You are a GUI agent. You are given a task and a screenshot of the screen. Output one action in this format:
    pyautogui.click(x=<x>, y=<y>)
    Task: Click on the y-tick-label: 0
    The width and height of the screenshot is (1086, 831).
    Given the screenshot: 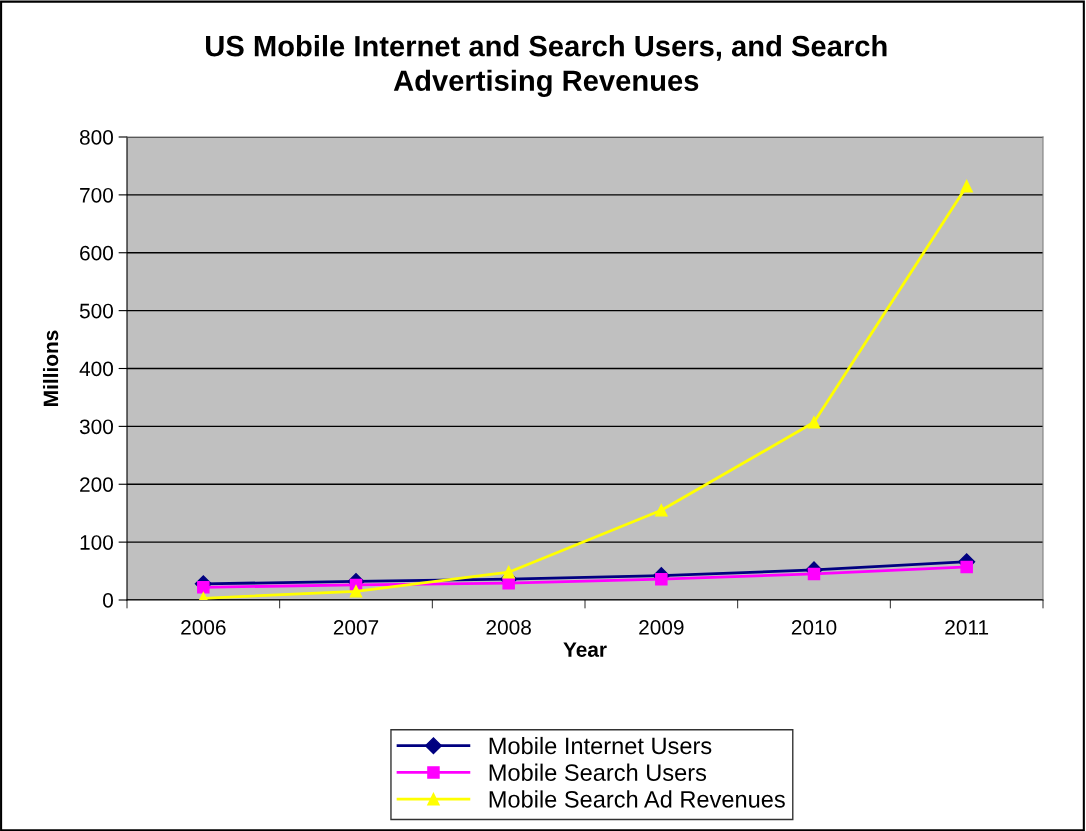 What is the action you would take?
    pyautogui.click(x=108, y=600)
    